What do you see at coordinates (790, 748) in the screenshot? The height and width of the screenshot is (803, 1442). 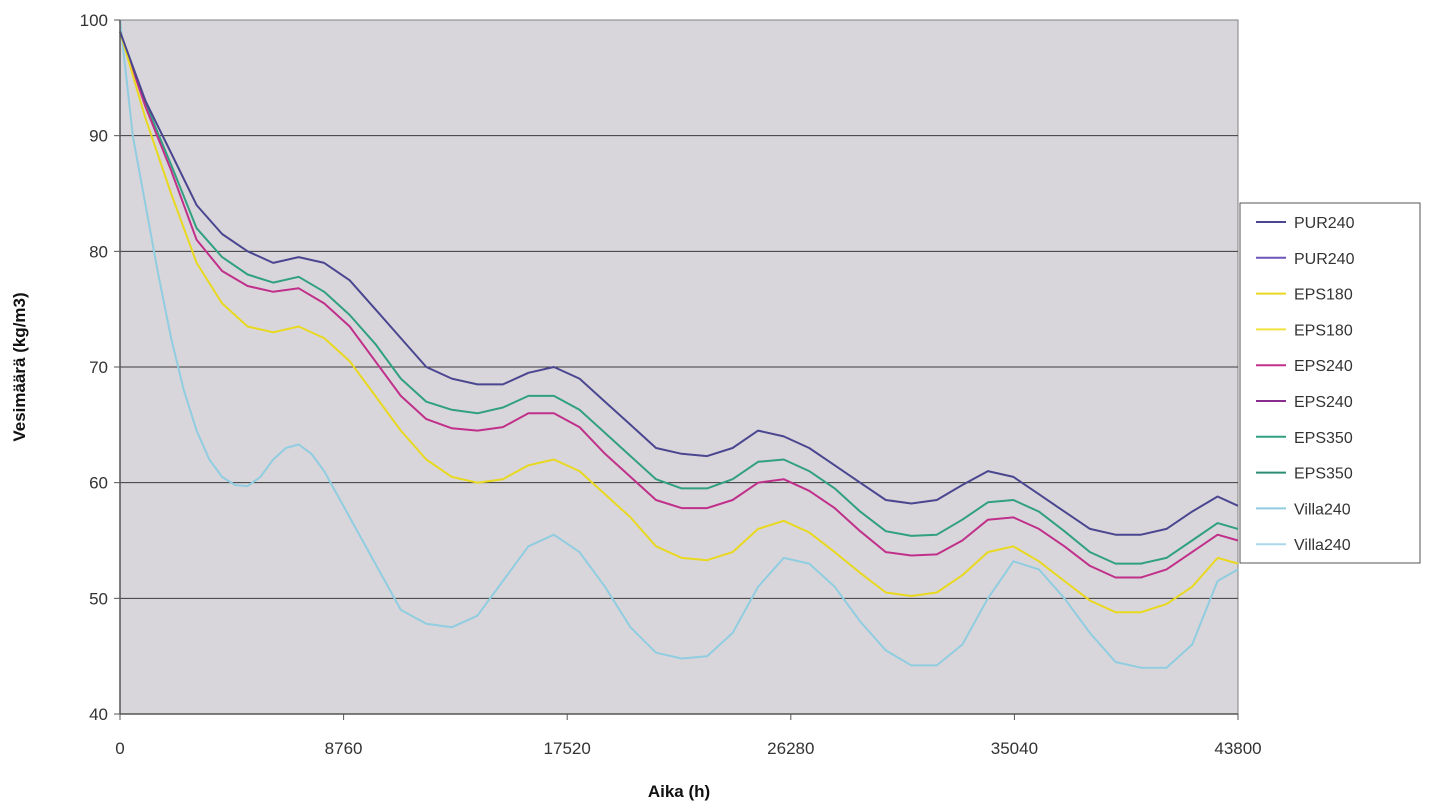 I see `x-tick-label: 26280` at bounding box center [790, 748].